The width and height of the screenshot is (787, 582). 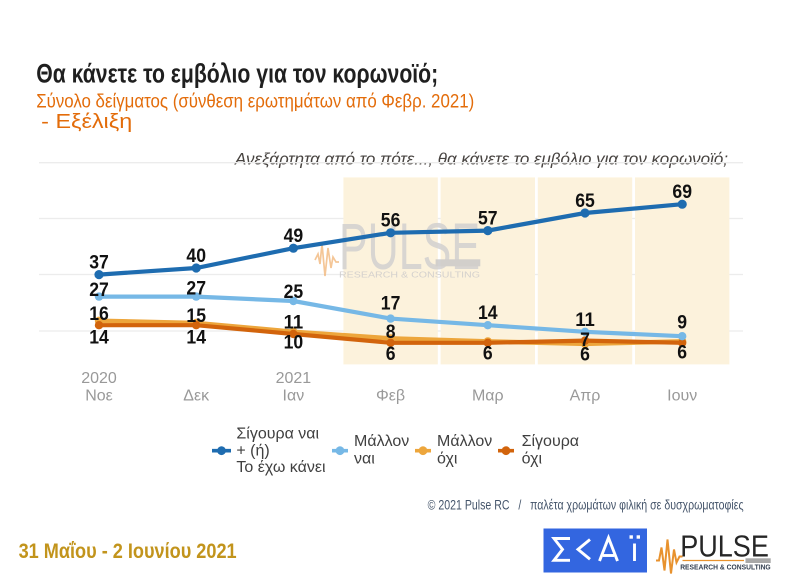 I want to click on svg-text: 31 Μαΐου - 2 Ιουνίου 2021, so click(x=128, y=551).